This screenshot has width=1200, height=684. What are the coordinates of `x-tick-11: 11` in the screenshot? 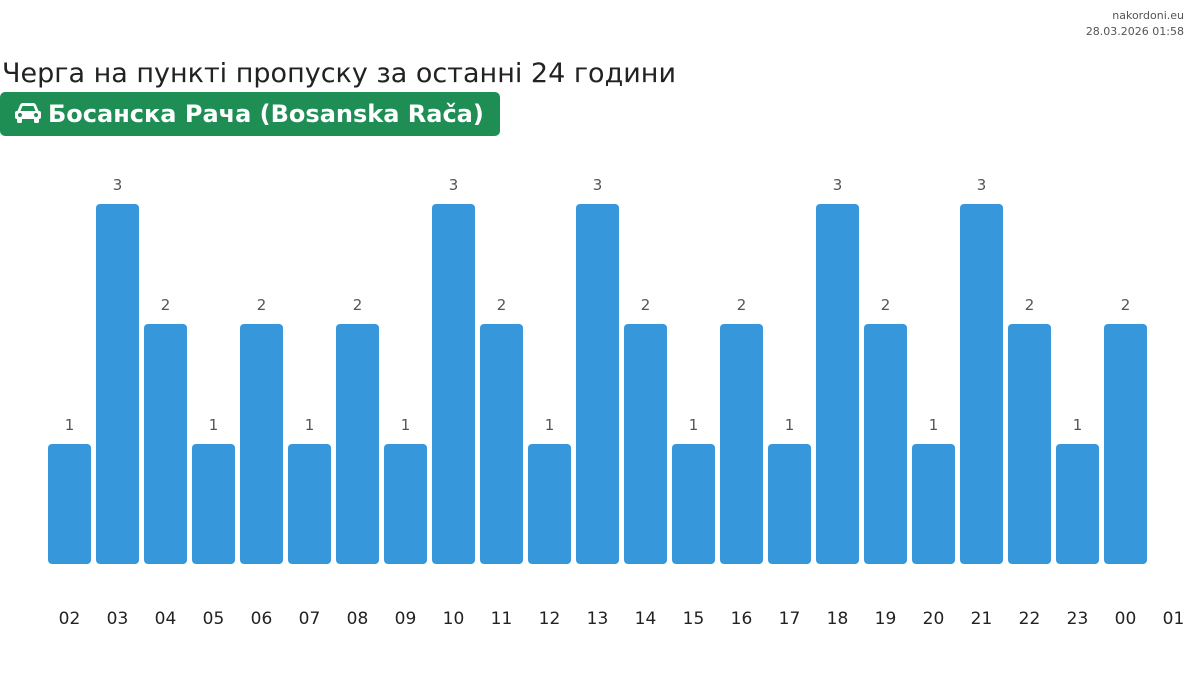 It's located at (502, 619).